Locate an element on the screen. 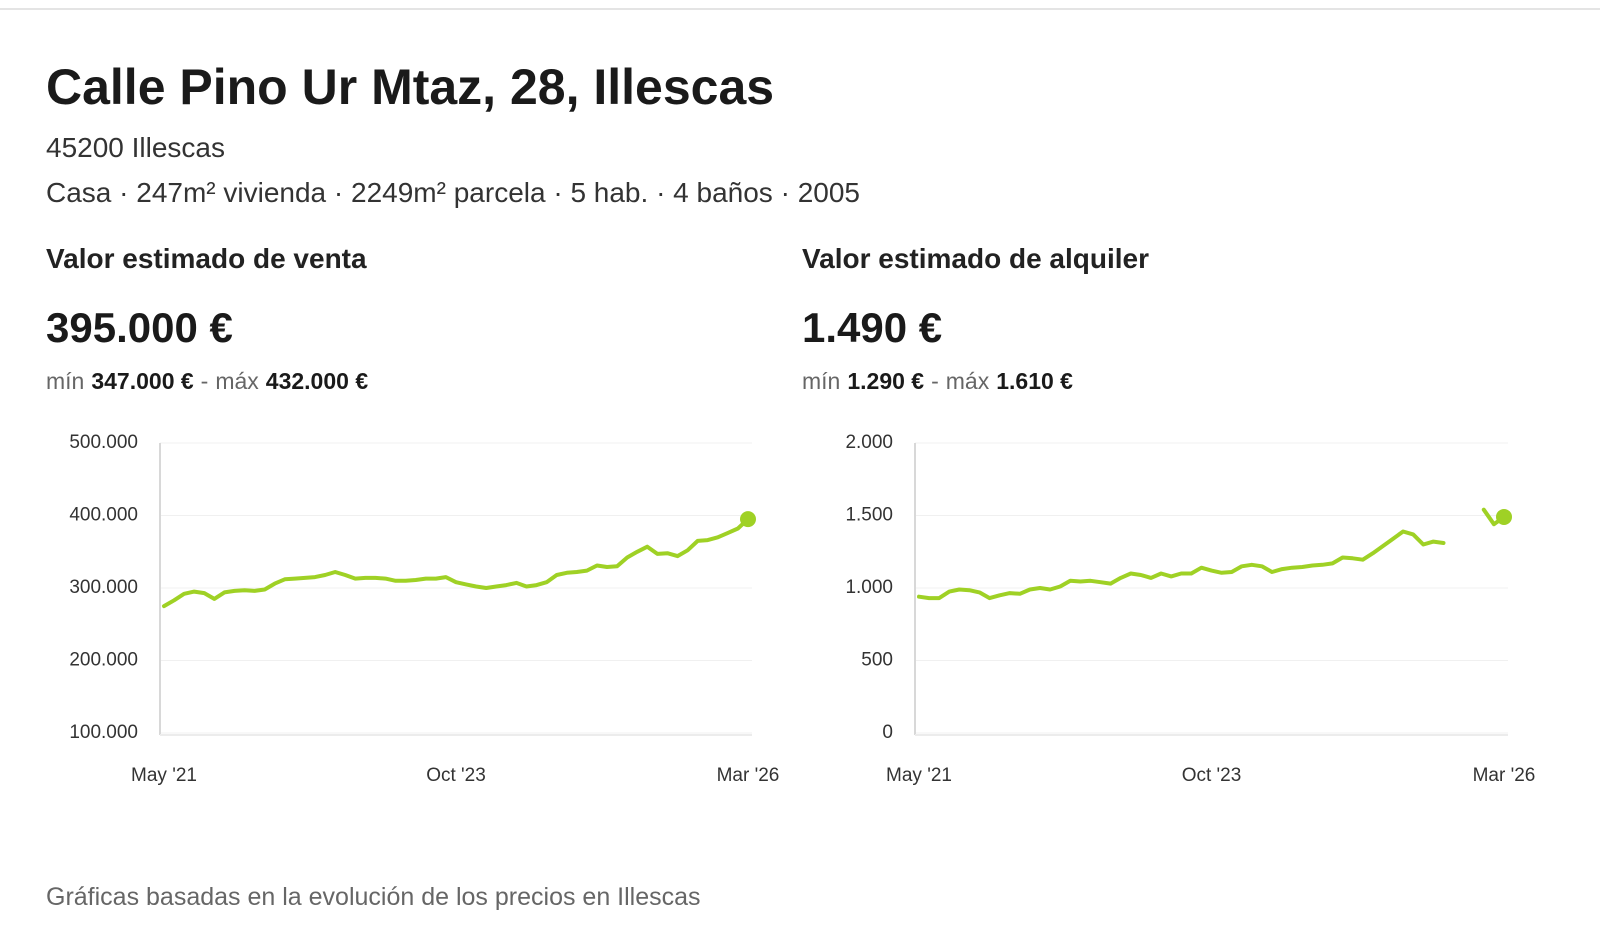 The width and height of the screenshot is (1600, 950). y-tick-label: 500 is located at coordinates (877, 660).